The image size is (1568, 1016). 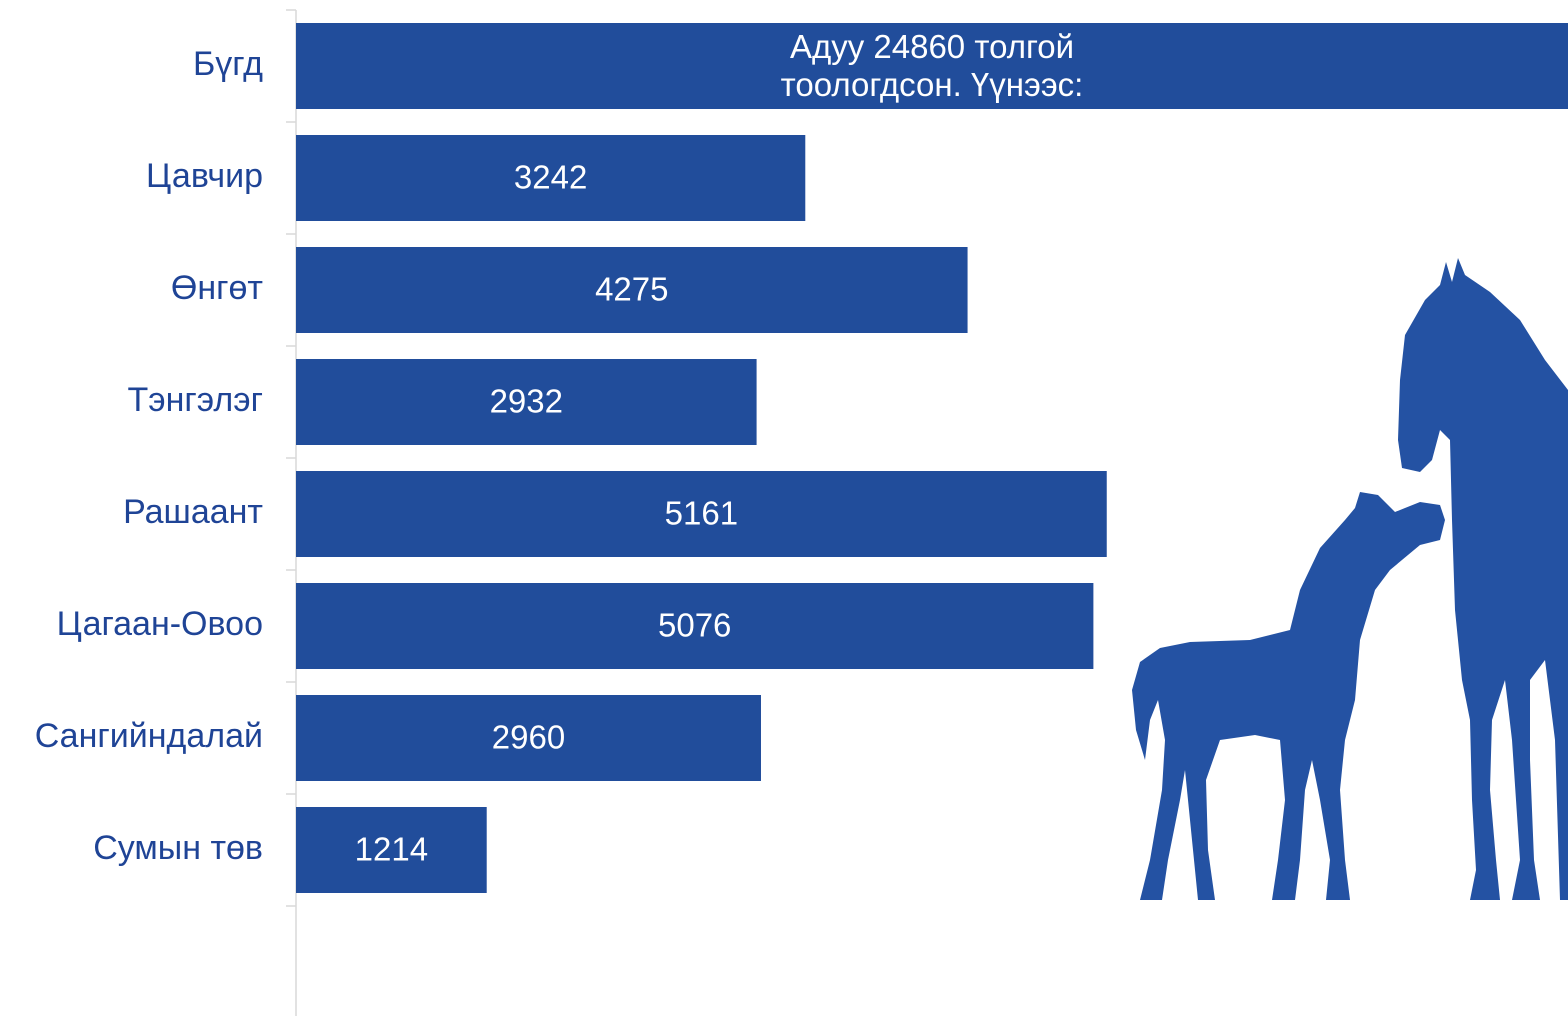 I want to click on value-label: 5076, so click(x=694, y=625).